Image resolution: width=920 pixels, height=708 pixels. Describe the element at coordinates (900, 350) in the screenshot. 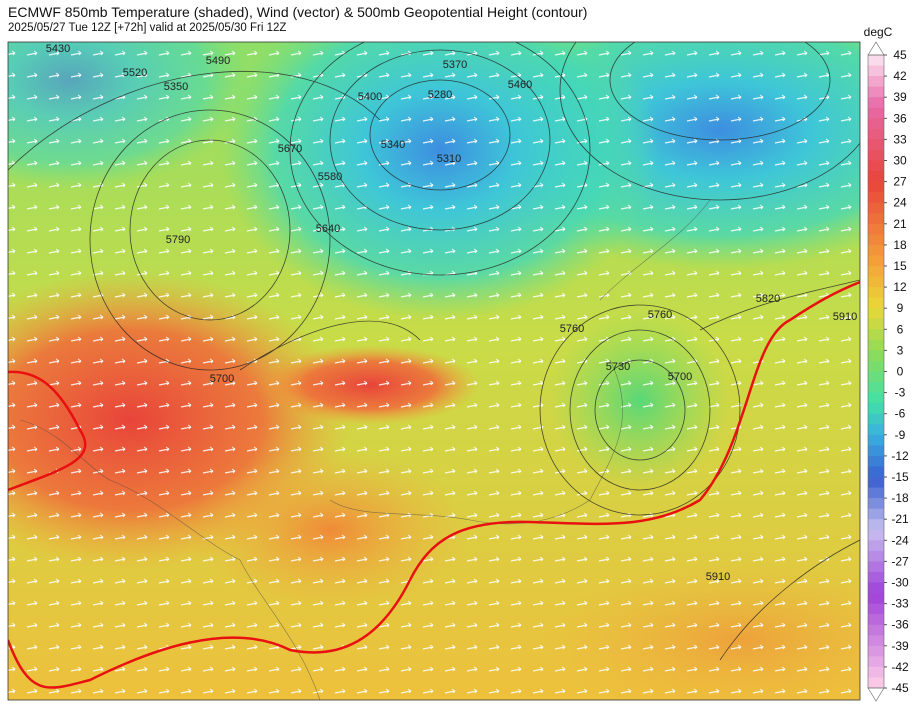

I see `colorbar-tick-label: 3` at that location.